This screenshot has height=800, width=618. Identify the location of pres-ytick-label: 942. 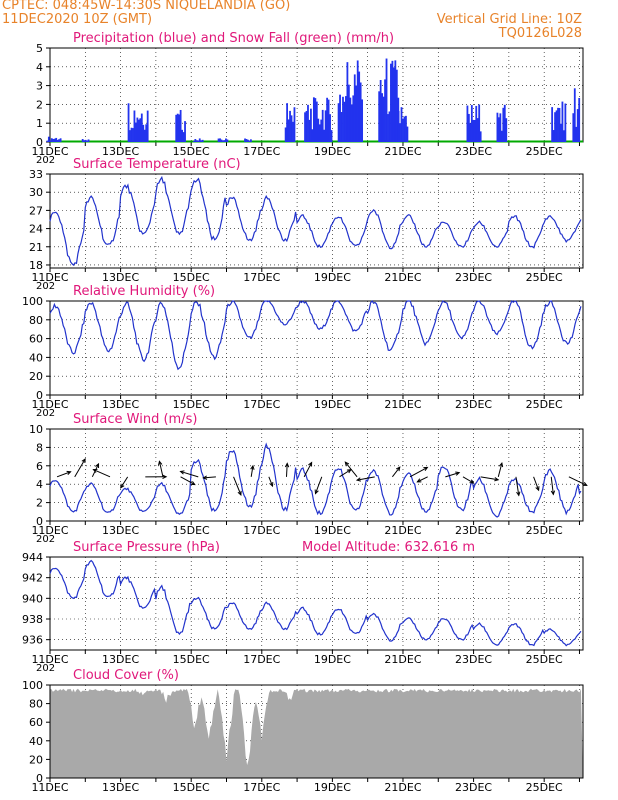
(32, 578).